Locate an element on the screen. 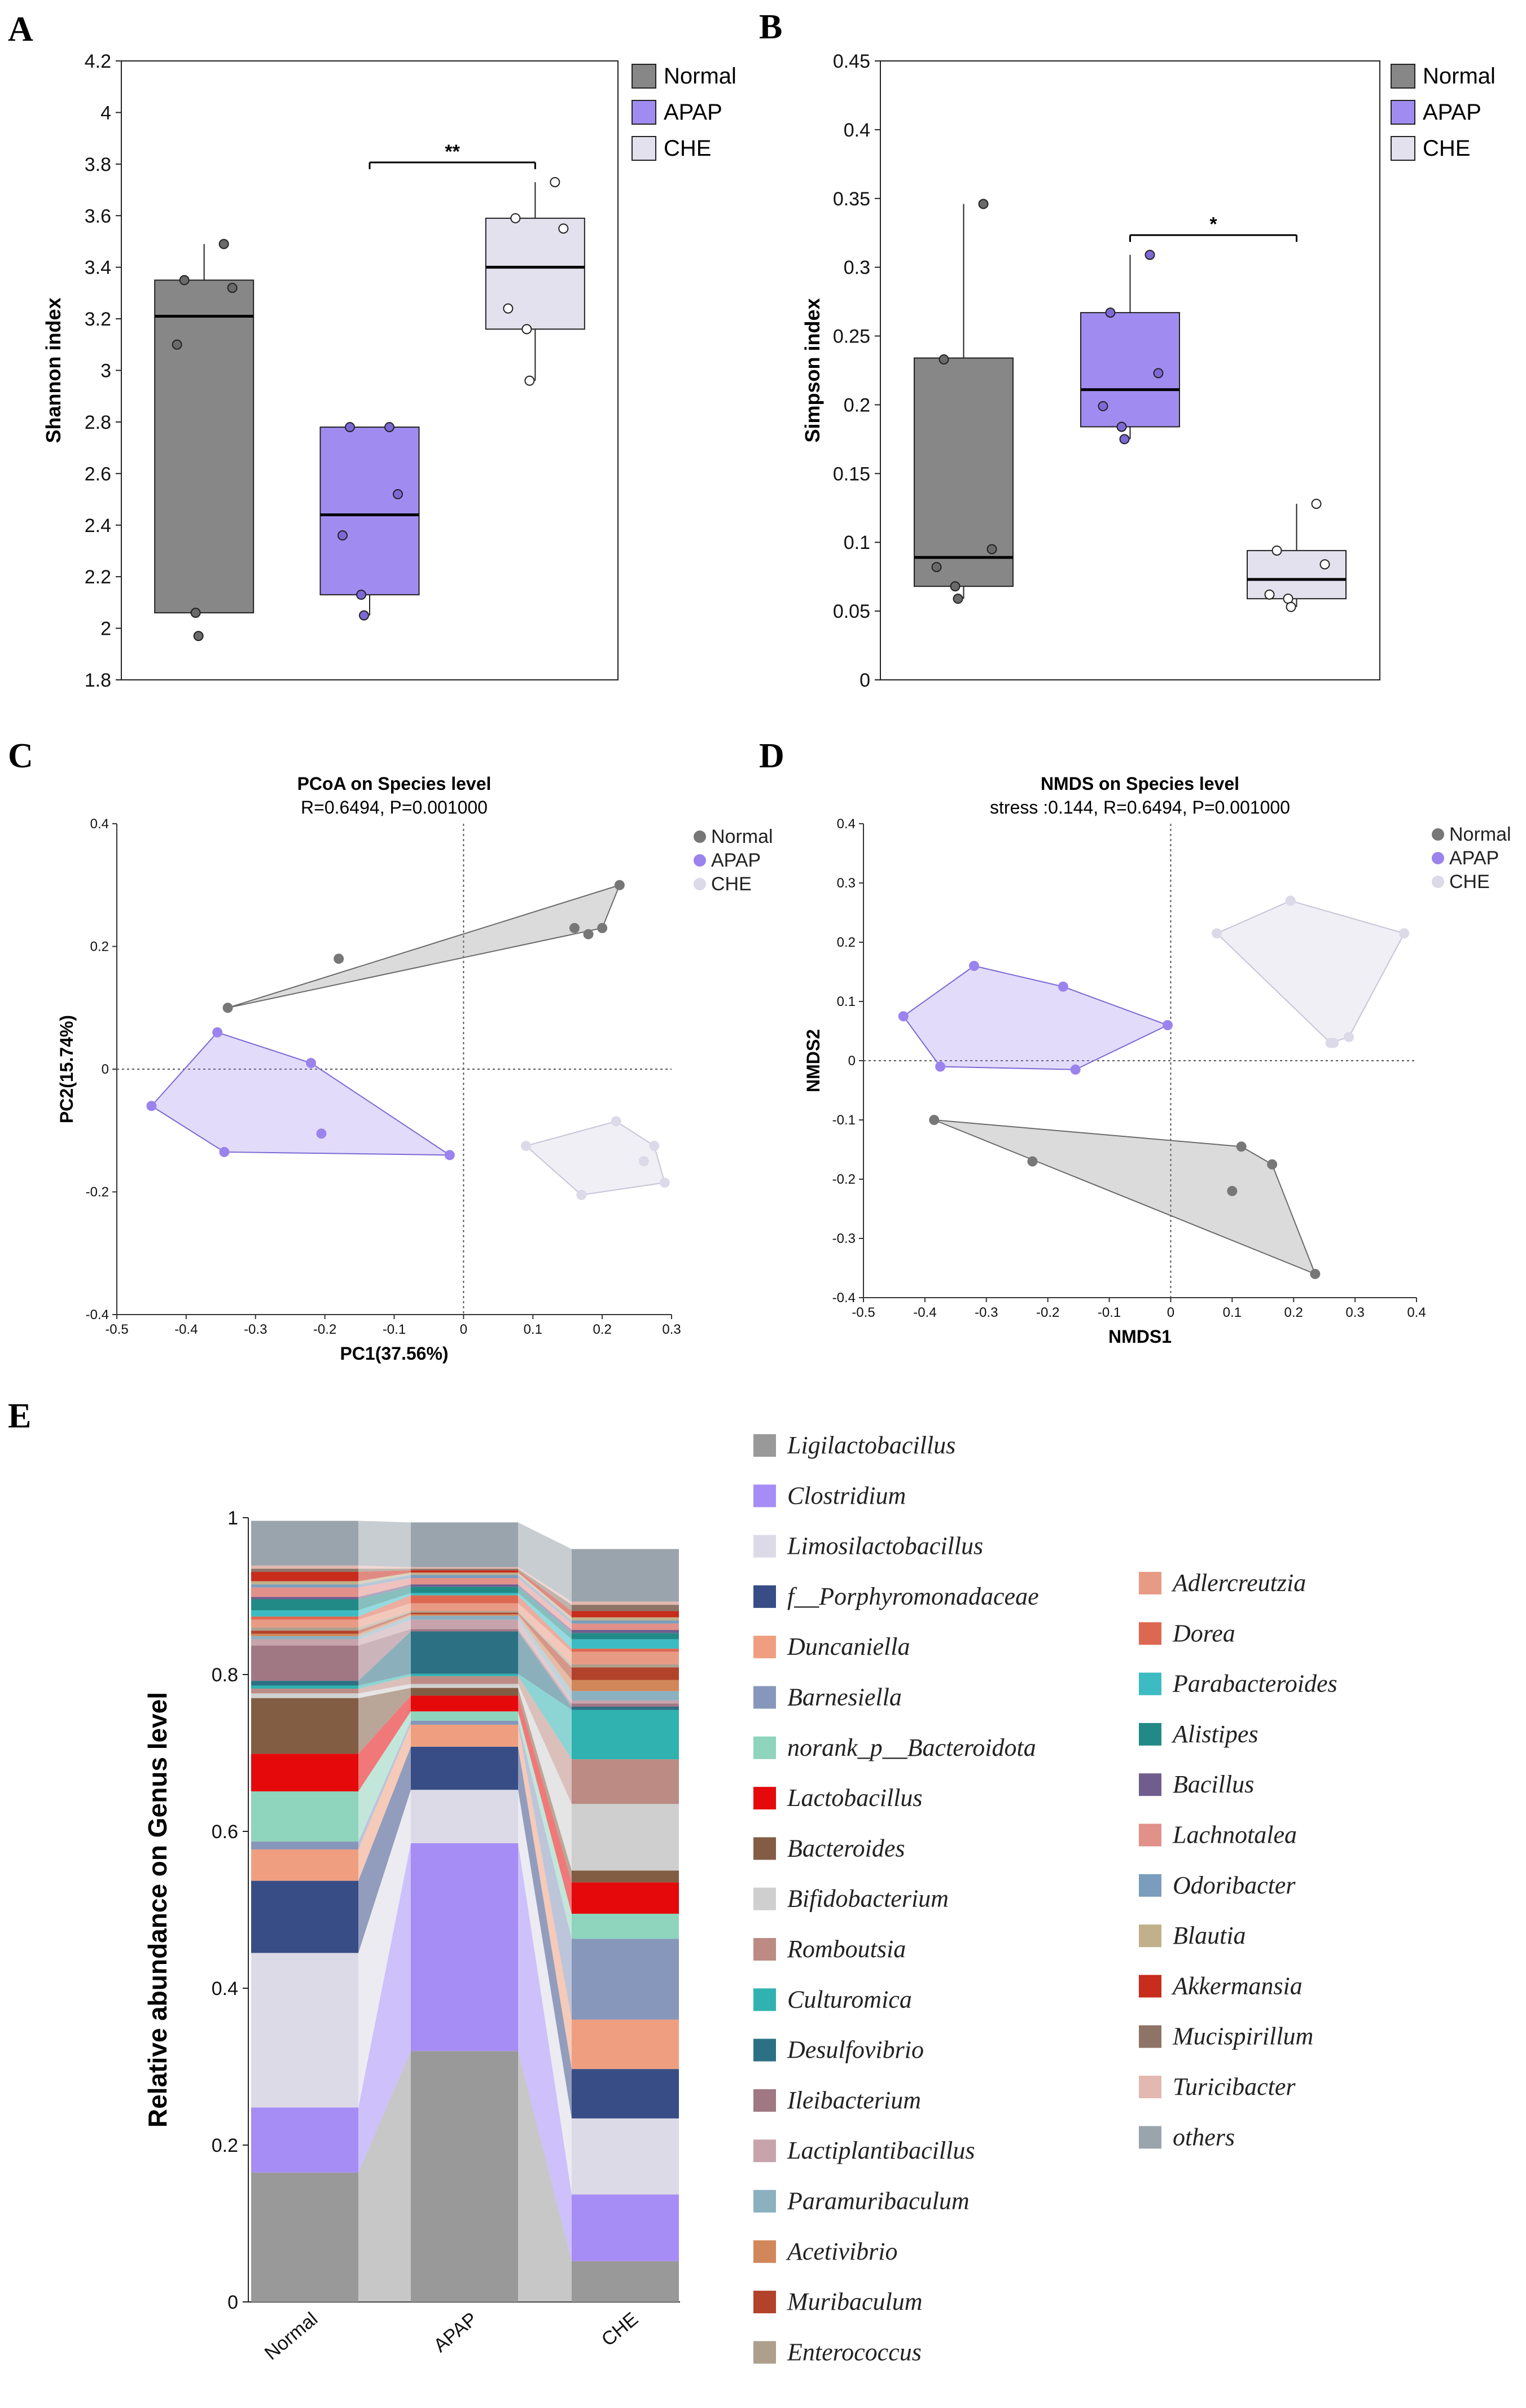 The width and height of the screenshot is (1526, 2408). legend-label-akkermansia: Akkermansia is located at coordinates (1237, 1986).